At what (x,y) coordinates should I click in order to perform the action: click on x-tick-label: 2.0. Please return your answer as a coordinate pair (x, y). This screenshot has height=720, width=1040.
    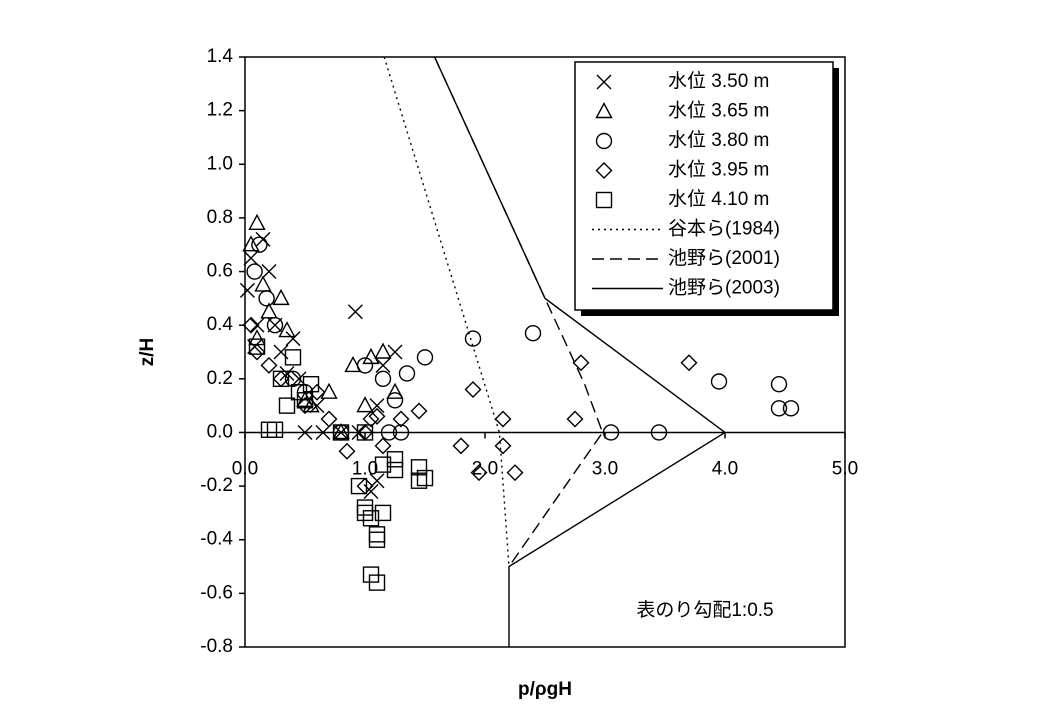
    Looking at the image, I should click on (485, 468).